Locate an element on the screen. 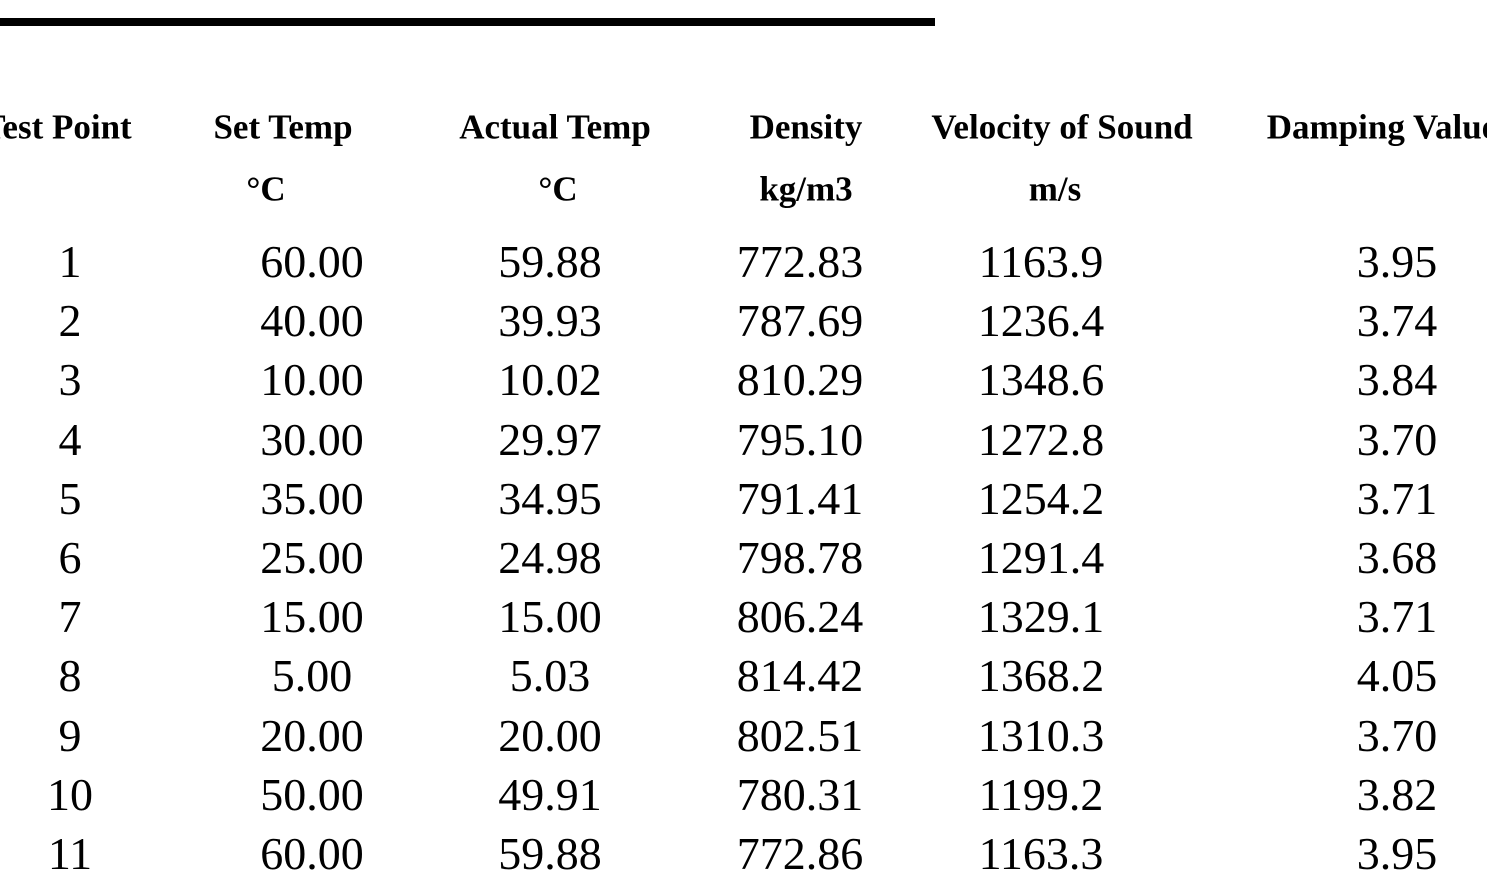 Image resolution: width=1487 pixels, height=881 pixels. table-cell: 795.10 is located at coordinates (800, 439).